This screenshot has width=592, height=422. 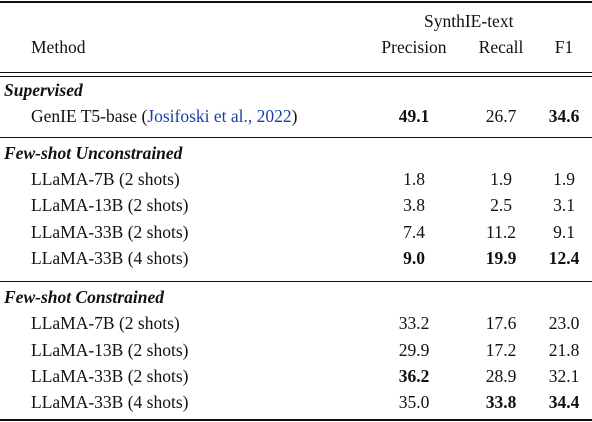 I want to click on f1-value: 32.1, so click(x=564, y=376).